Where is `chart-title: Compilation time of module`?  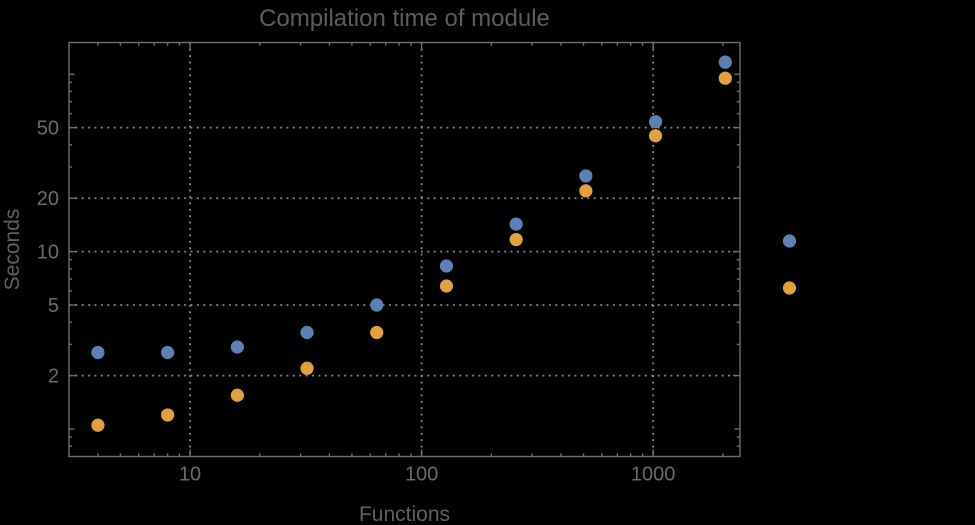
chart-title: Compilation time of module is located at coordinates (404, 18).